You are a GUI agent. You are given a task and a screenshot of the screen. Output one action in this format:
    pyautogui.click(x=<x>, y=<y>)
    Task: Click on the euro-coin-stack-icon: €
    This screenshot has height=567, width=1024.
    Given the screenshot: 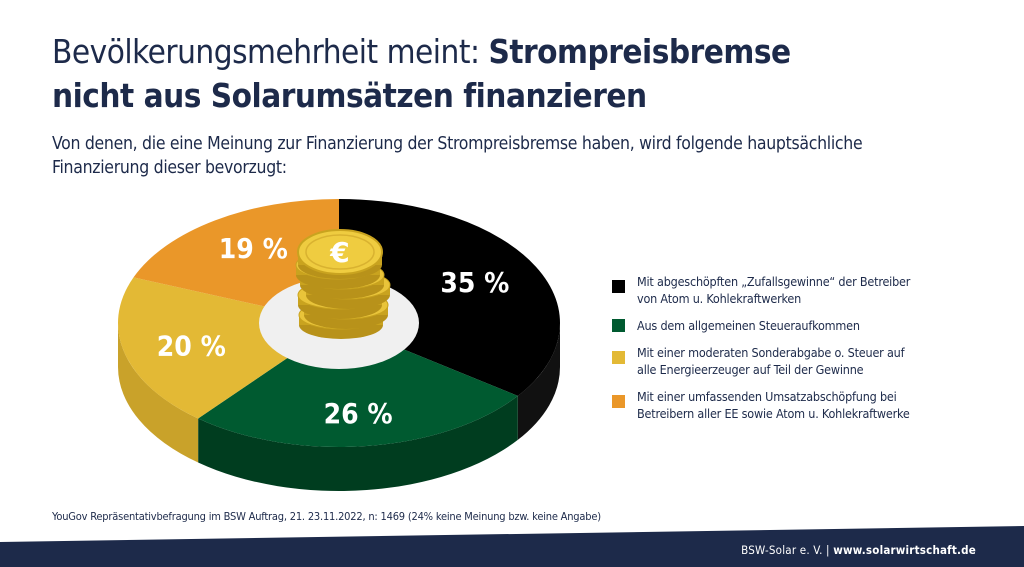 What is the action you would take?
    pyautogui.click(x=343, y=284)
    